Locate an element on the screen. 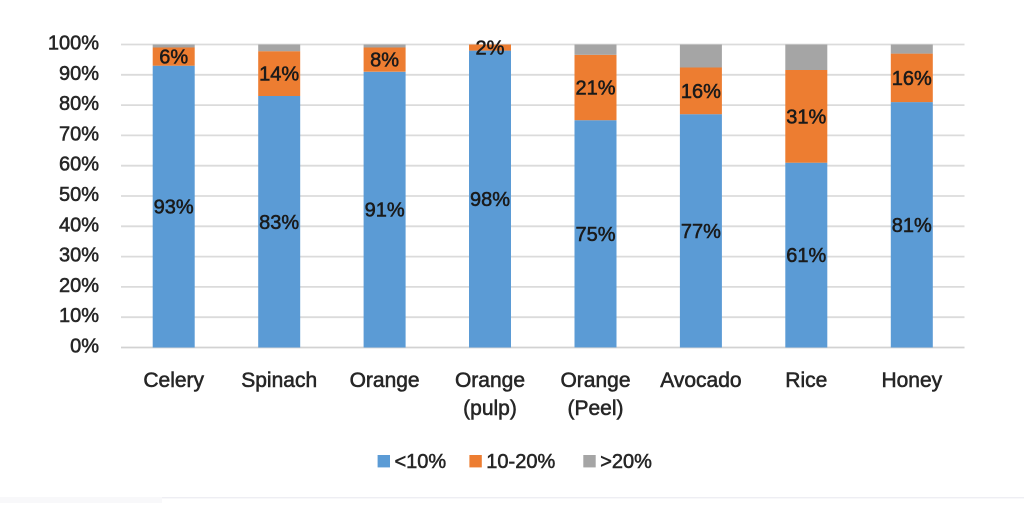 This screenshot has width=1024, height=508. svg-text: 2% is located at coordinates (490, 49).